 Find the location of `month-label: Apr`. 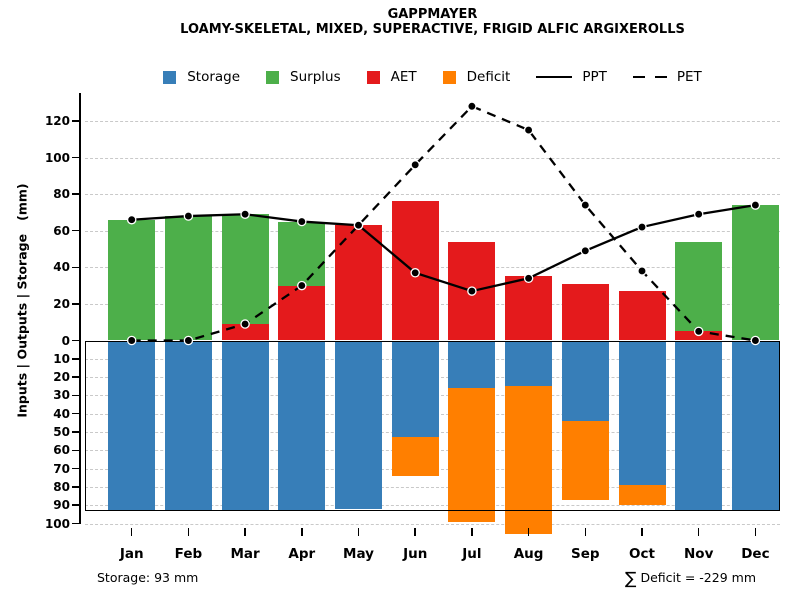

month-label: Apr is located at coordinates (302, 554).